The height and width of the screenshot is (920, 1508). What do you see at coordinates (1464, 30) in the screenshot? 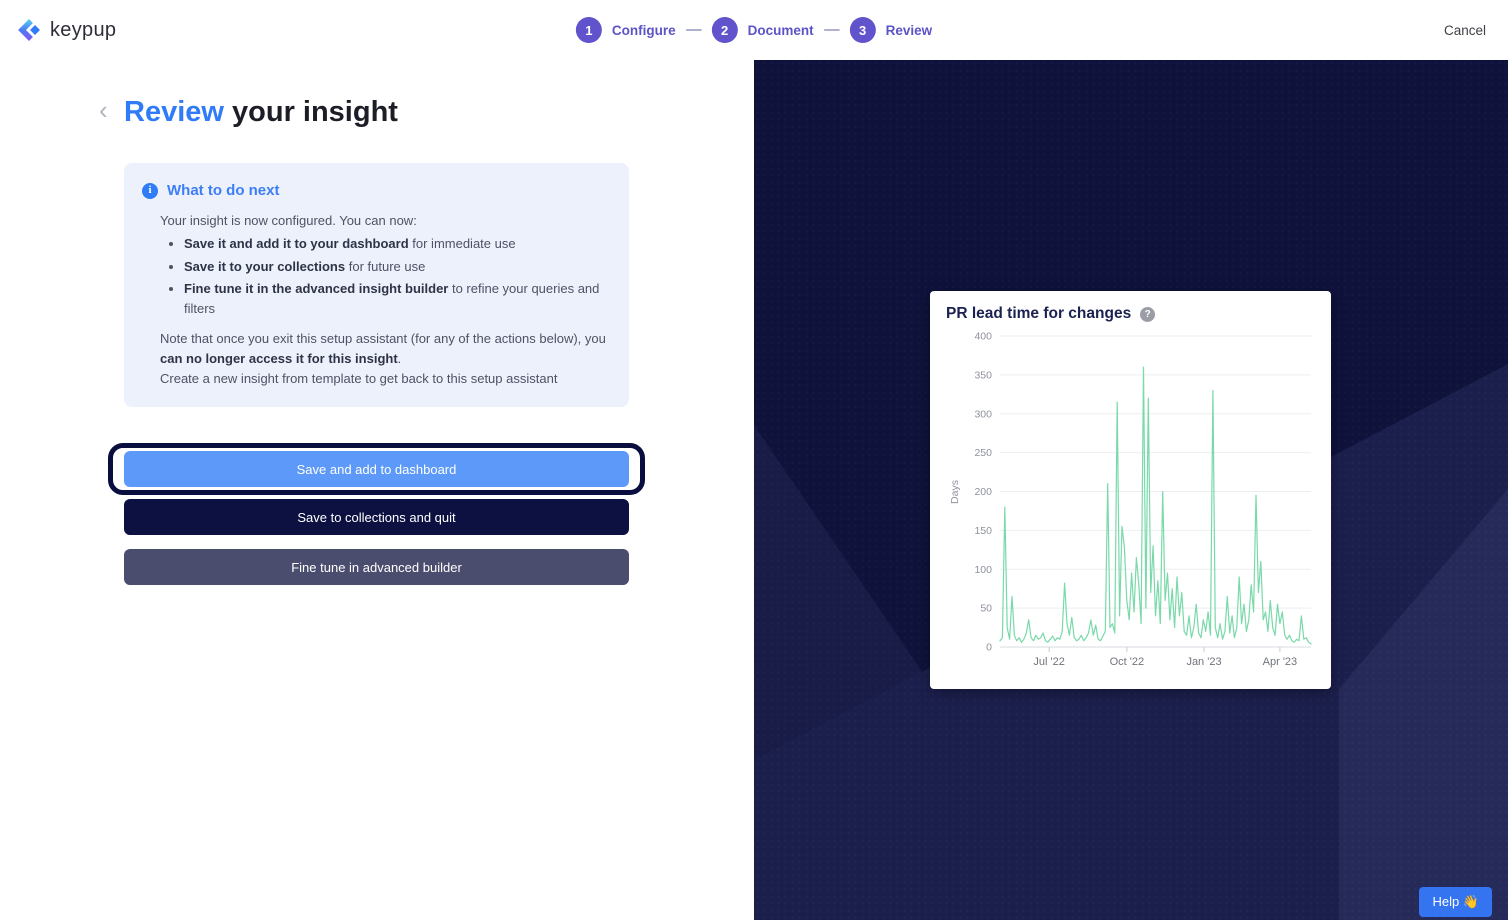
I see `cancel-button: Cancel` at bounding box center [1464, 30].